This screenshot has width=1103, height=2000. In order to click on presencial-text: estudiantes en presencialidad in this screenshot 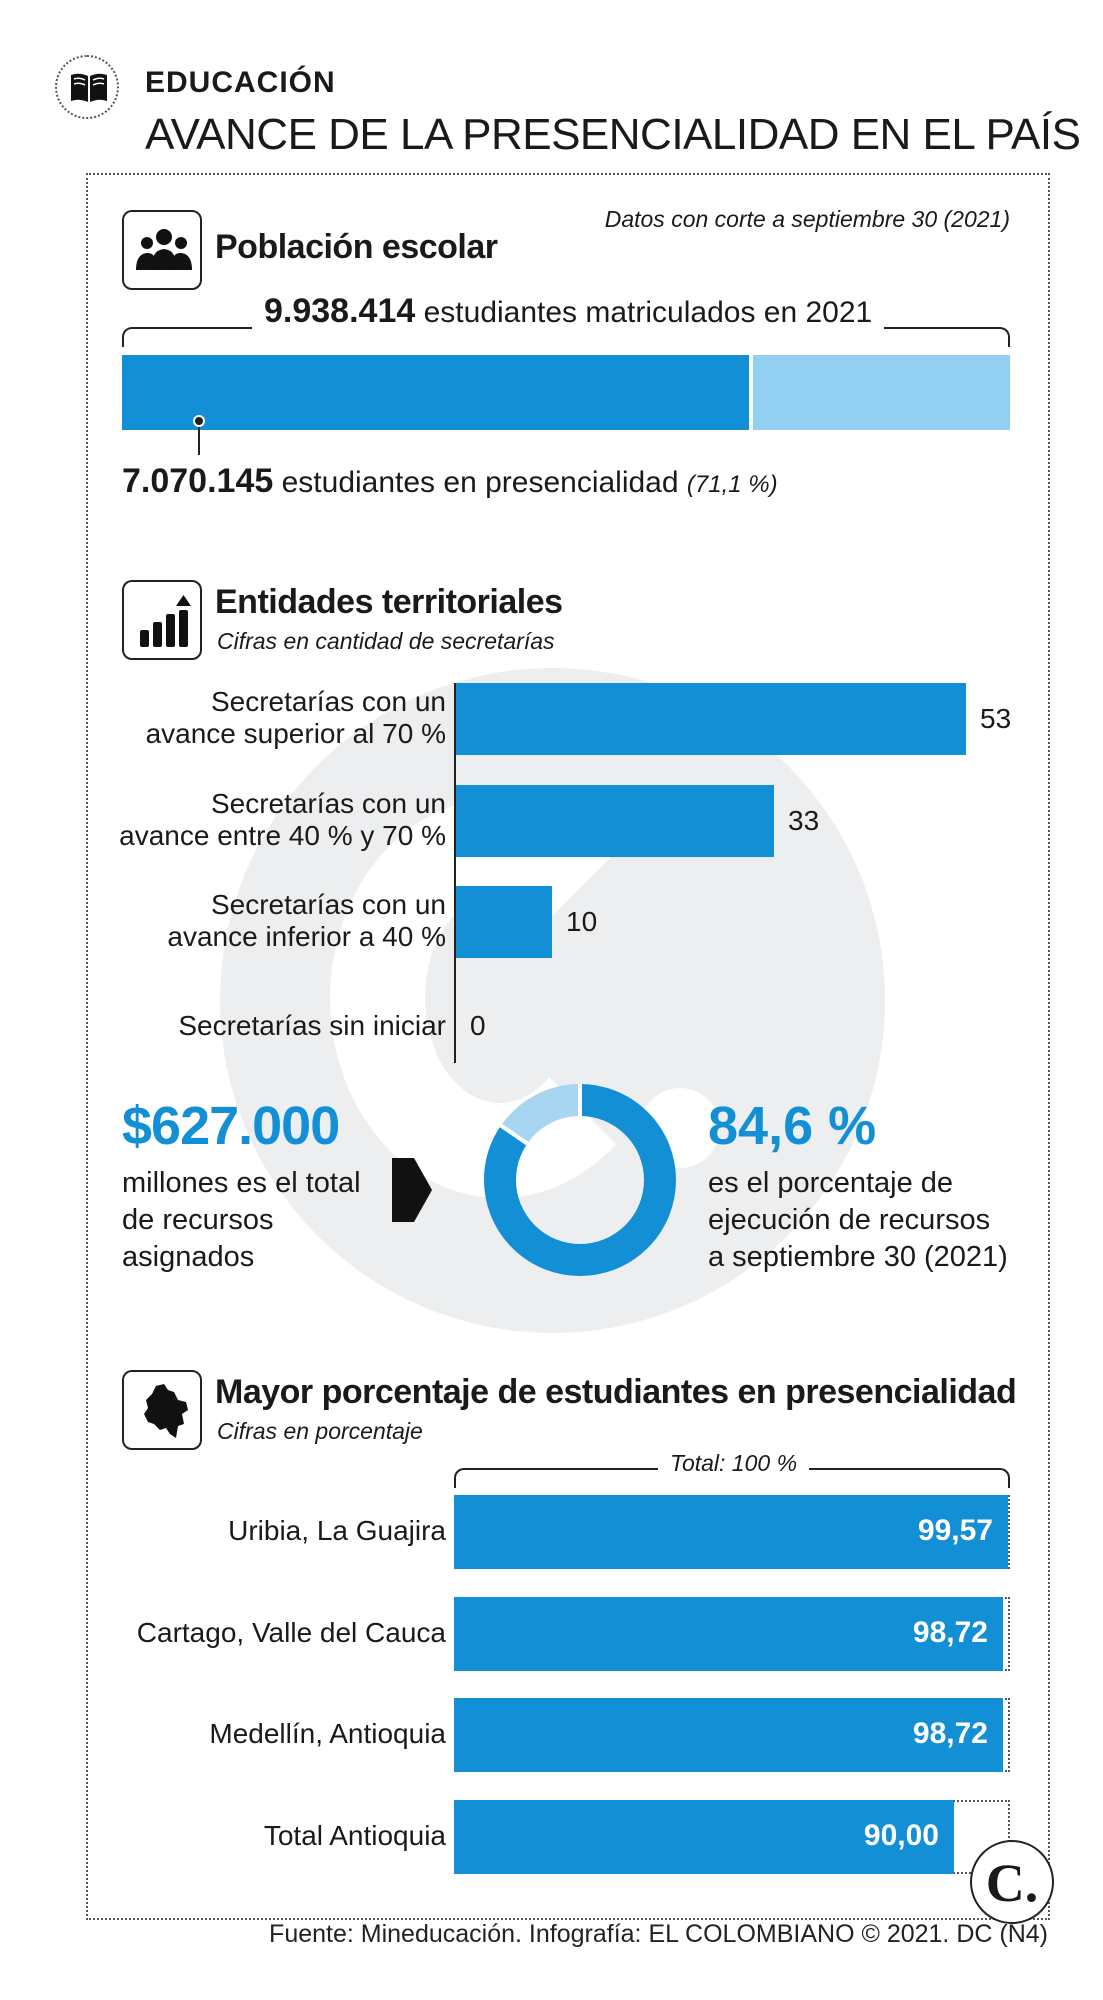, I will do `click(480, 482)`.